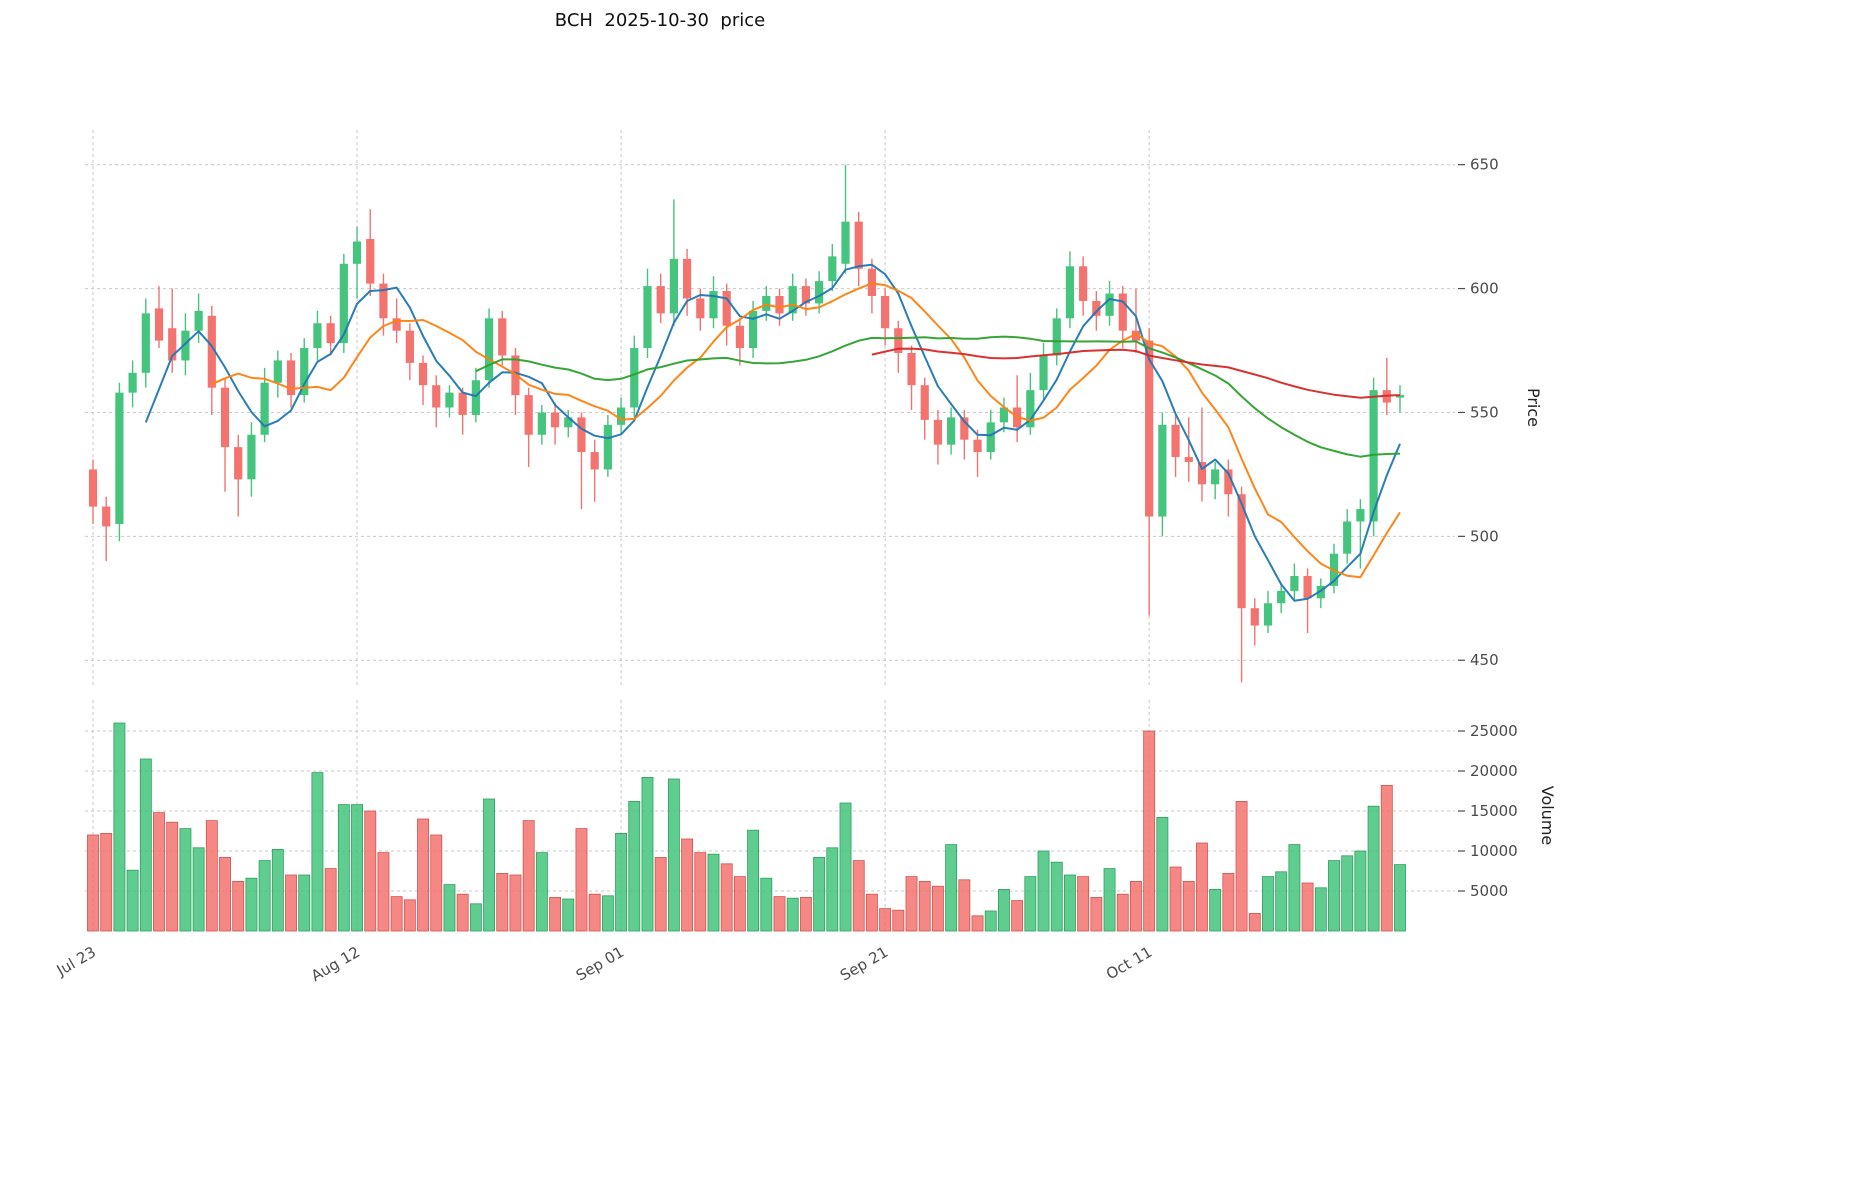 The image size is (1867, 1202). Describe the element at coordinates (600, 964) in the screenshot. I see `x-tick-label: Sep 01` at that location.